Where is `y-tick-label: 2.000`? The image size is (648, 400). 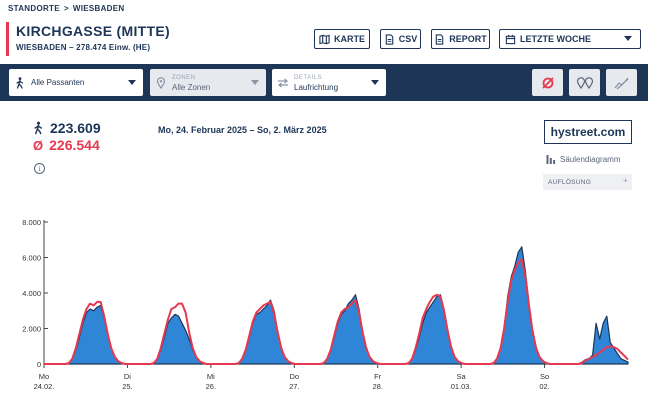 y-tick-label: 2.000 is located at coordinates (31, 329).